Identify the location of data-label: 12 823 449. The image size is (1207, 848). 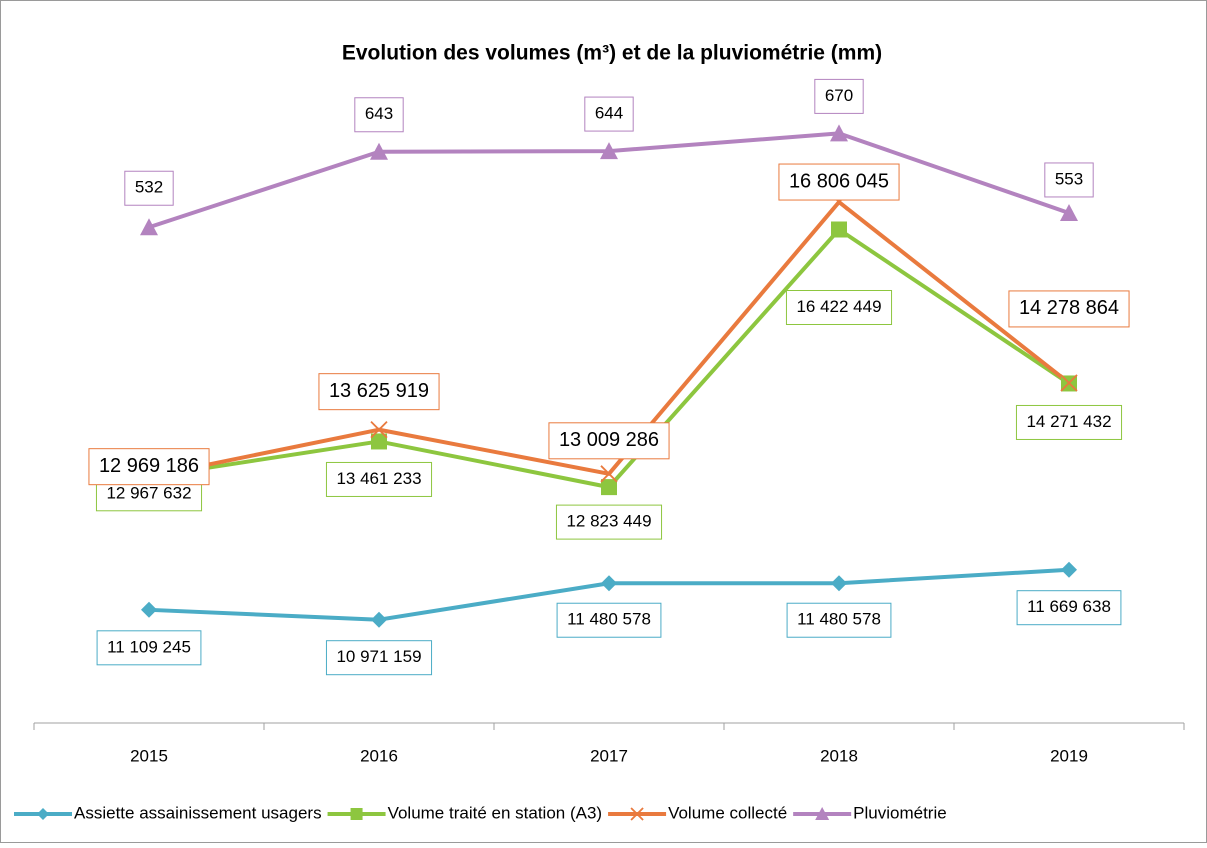
(608, 521).